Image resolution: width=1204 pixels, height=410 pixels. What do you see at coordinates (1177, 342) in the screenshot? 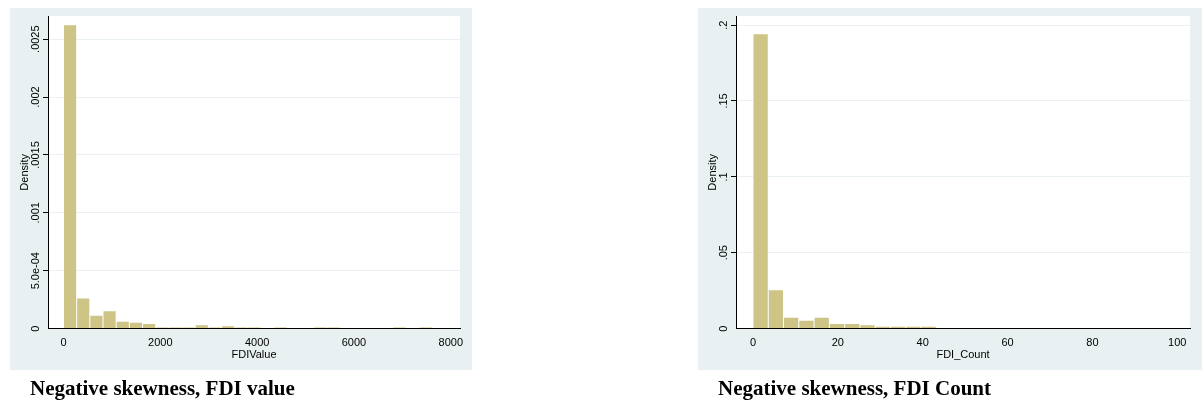
I see `x-tick-label: 100` at bounding box center [1177, 342].